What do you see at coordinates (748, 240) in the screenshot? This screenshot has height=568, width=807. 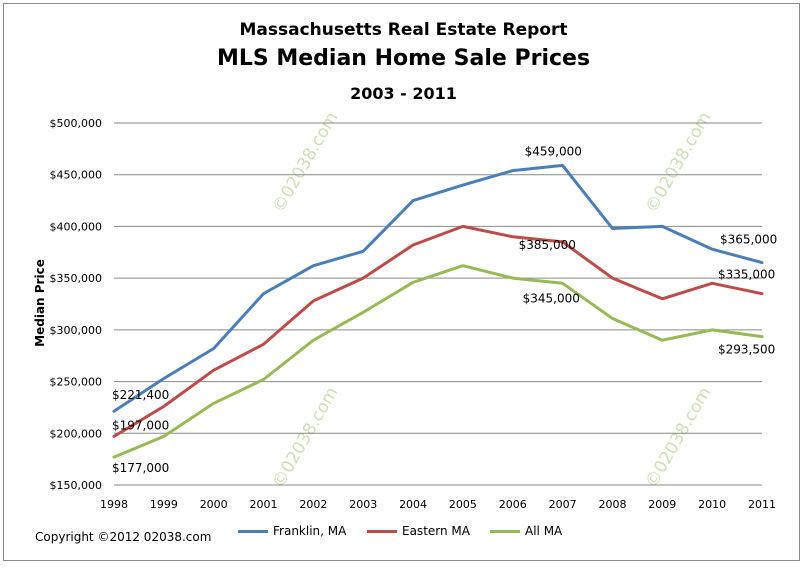 I see `data-label: $365,000` at bounding box center [748, 240].